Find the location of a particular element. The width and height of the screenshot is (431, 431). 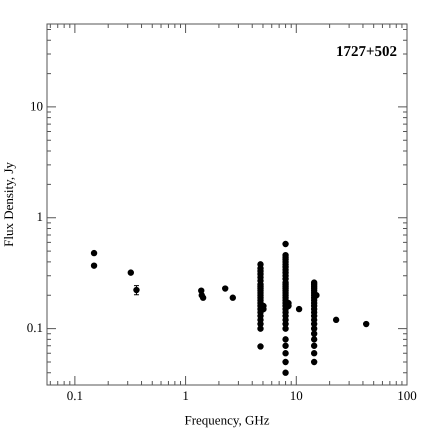

annotation: 1727+502 is located at coordinates (366, 52).